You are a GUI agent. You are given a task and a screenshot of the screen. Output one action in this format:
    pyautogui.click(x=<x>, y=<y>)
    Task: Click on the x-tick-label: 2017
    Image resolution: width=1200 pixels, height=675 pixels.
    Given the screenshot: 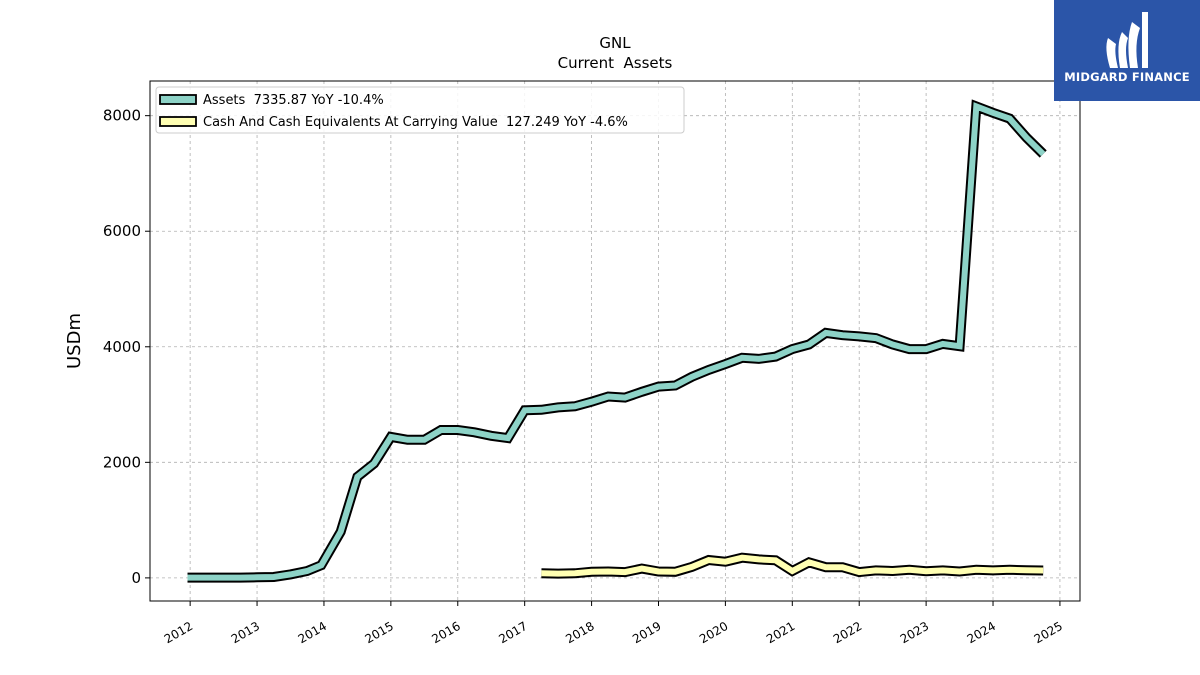 What is the action you would take?
    pyautogui.click(x=512, y=632)
    